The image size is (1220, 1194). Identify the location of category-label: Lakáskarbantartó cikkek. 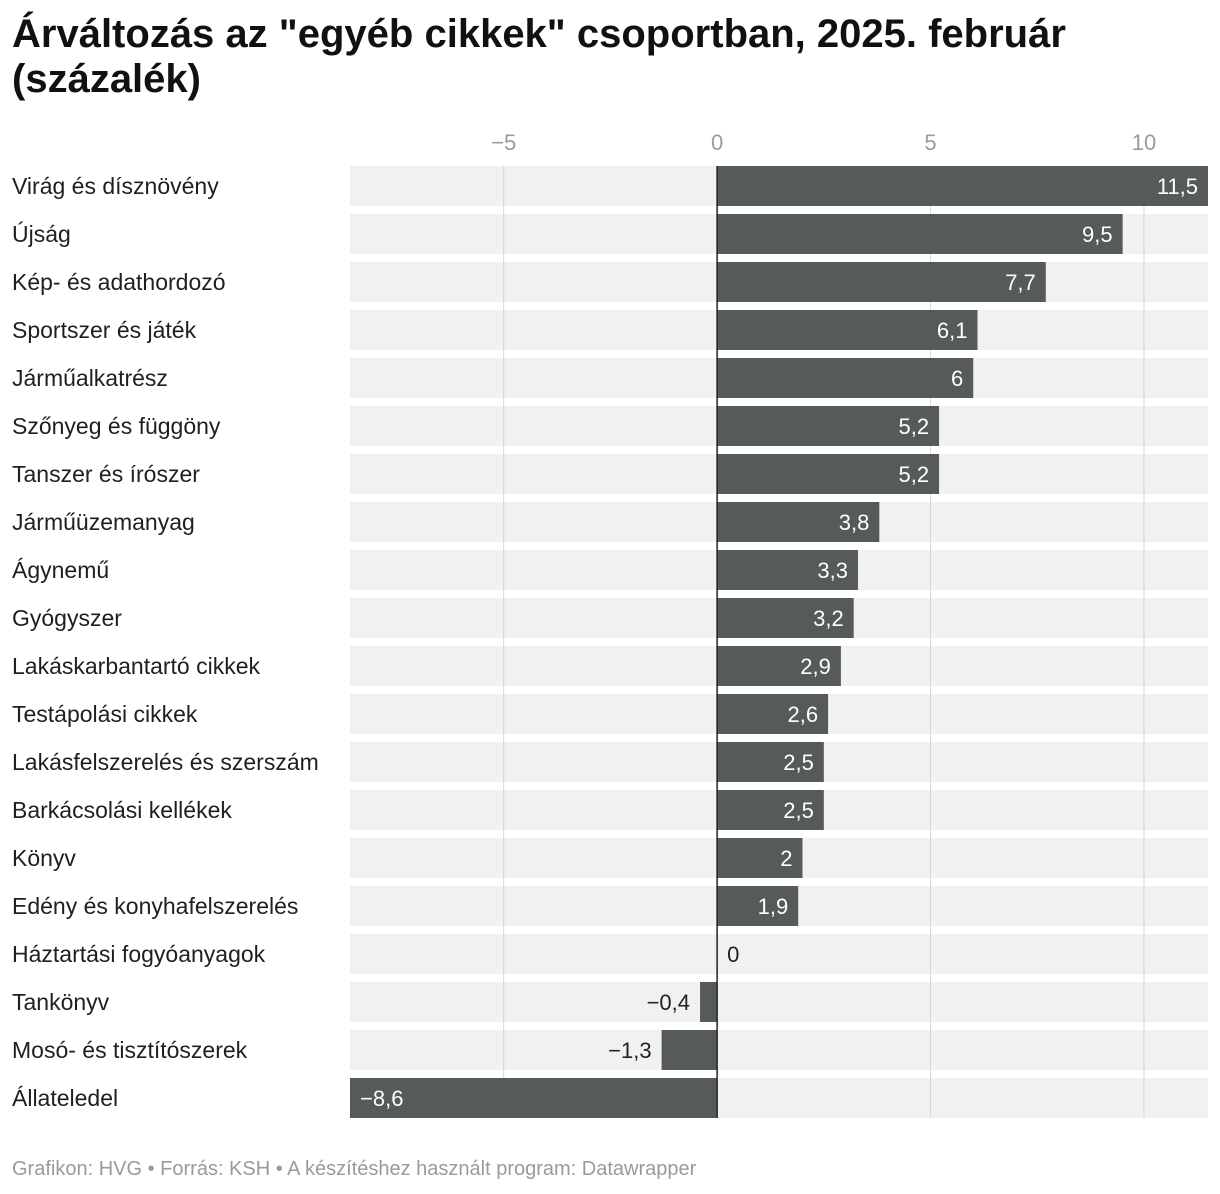
(136, 666).